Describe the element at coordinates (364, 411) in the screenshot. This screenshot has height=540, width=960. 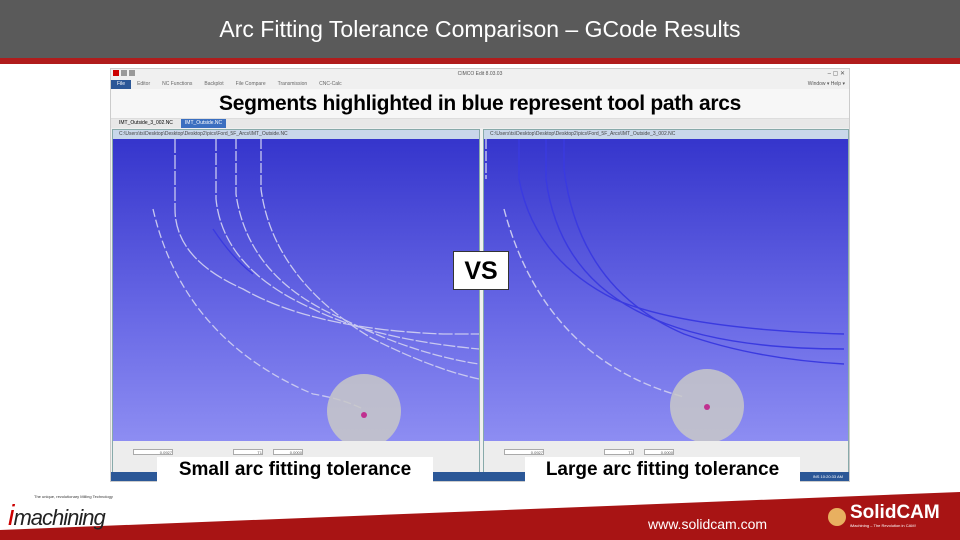
I see `tool-shadow` at that location.